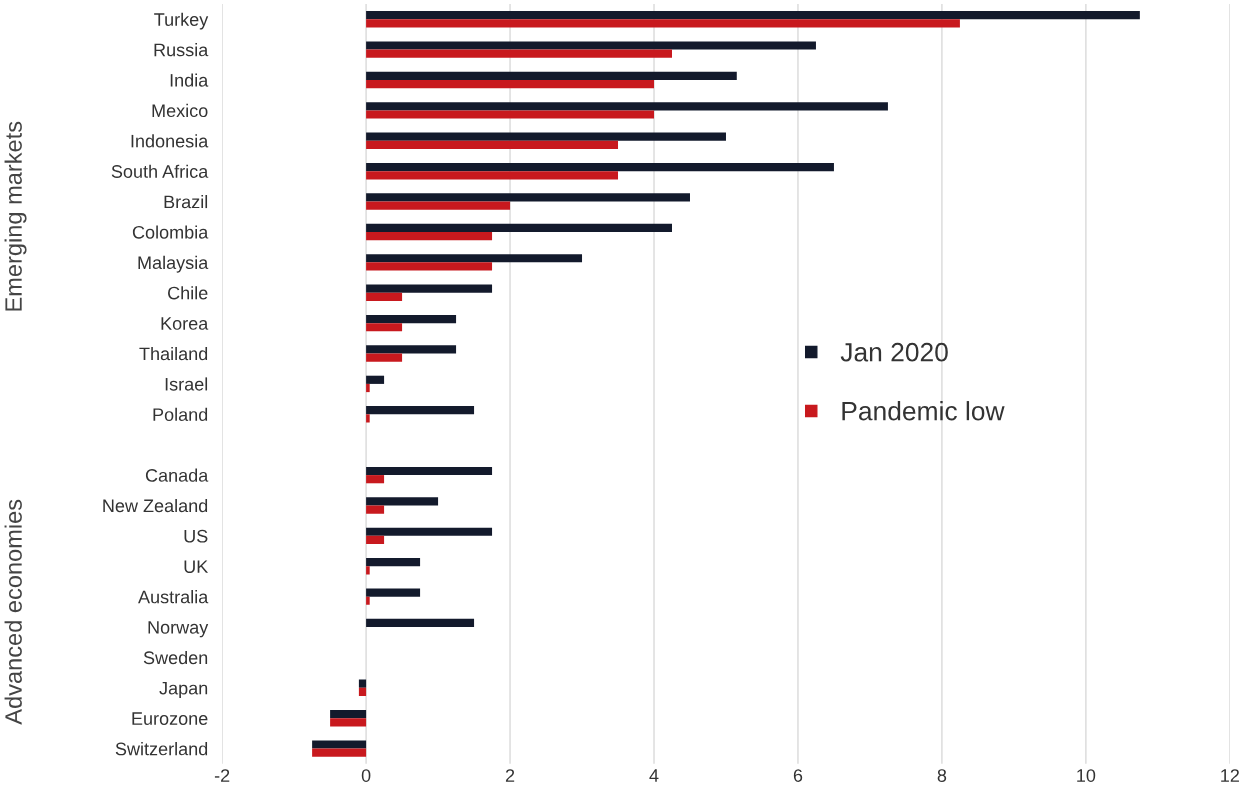 This screenshot has height=804, width=1241. What do you see at coordinates (366, 775) in the screenshot?
I see `x-tick-label: 0` at bounding box center [366, 775].